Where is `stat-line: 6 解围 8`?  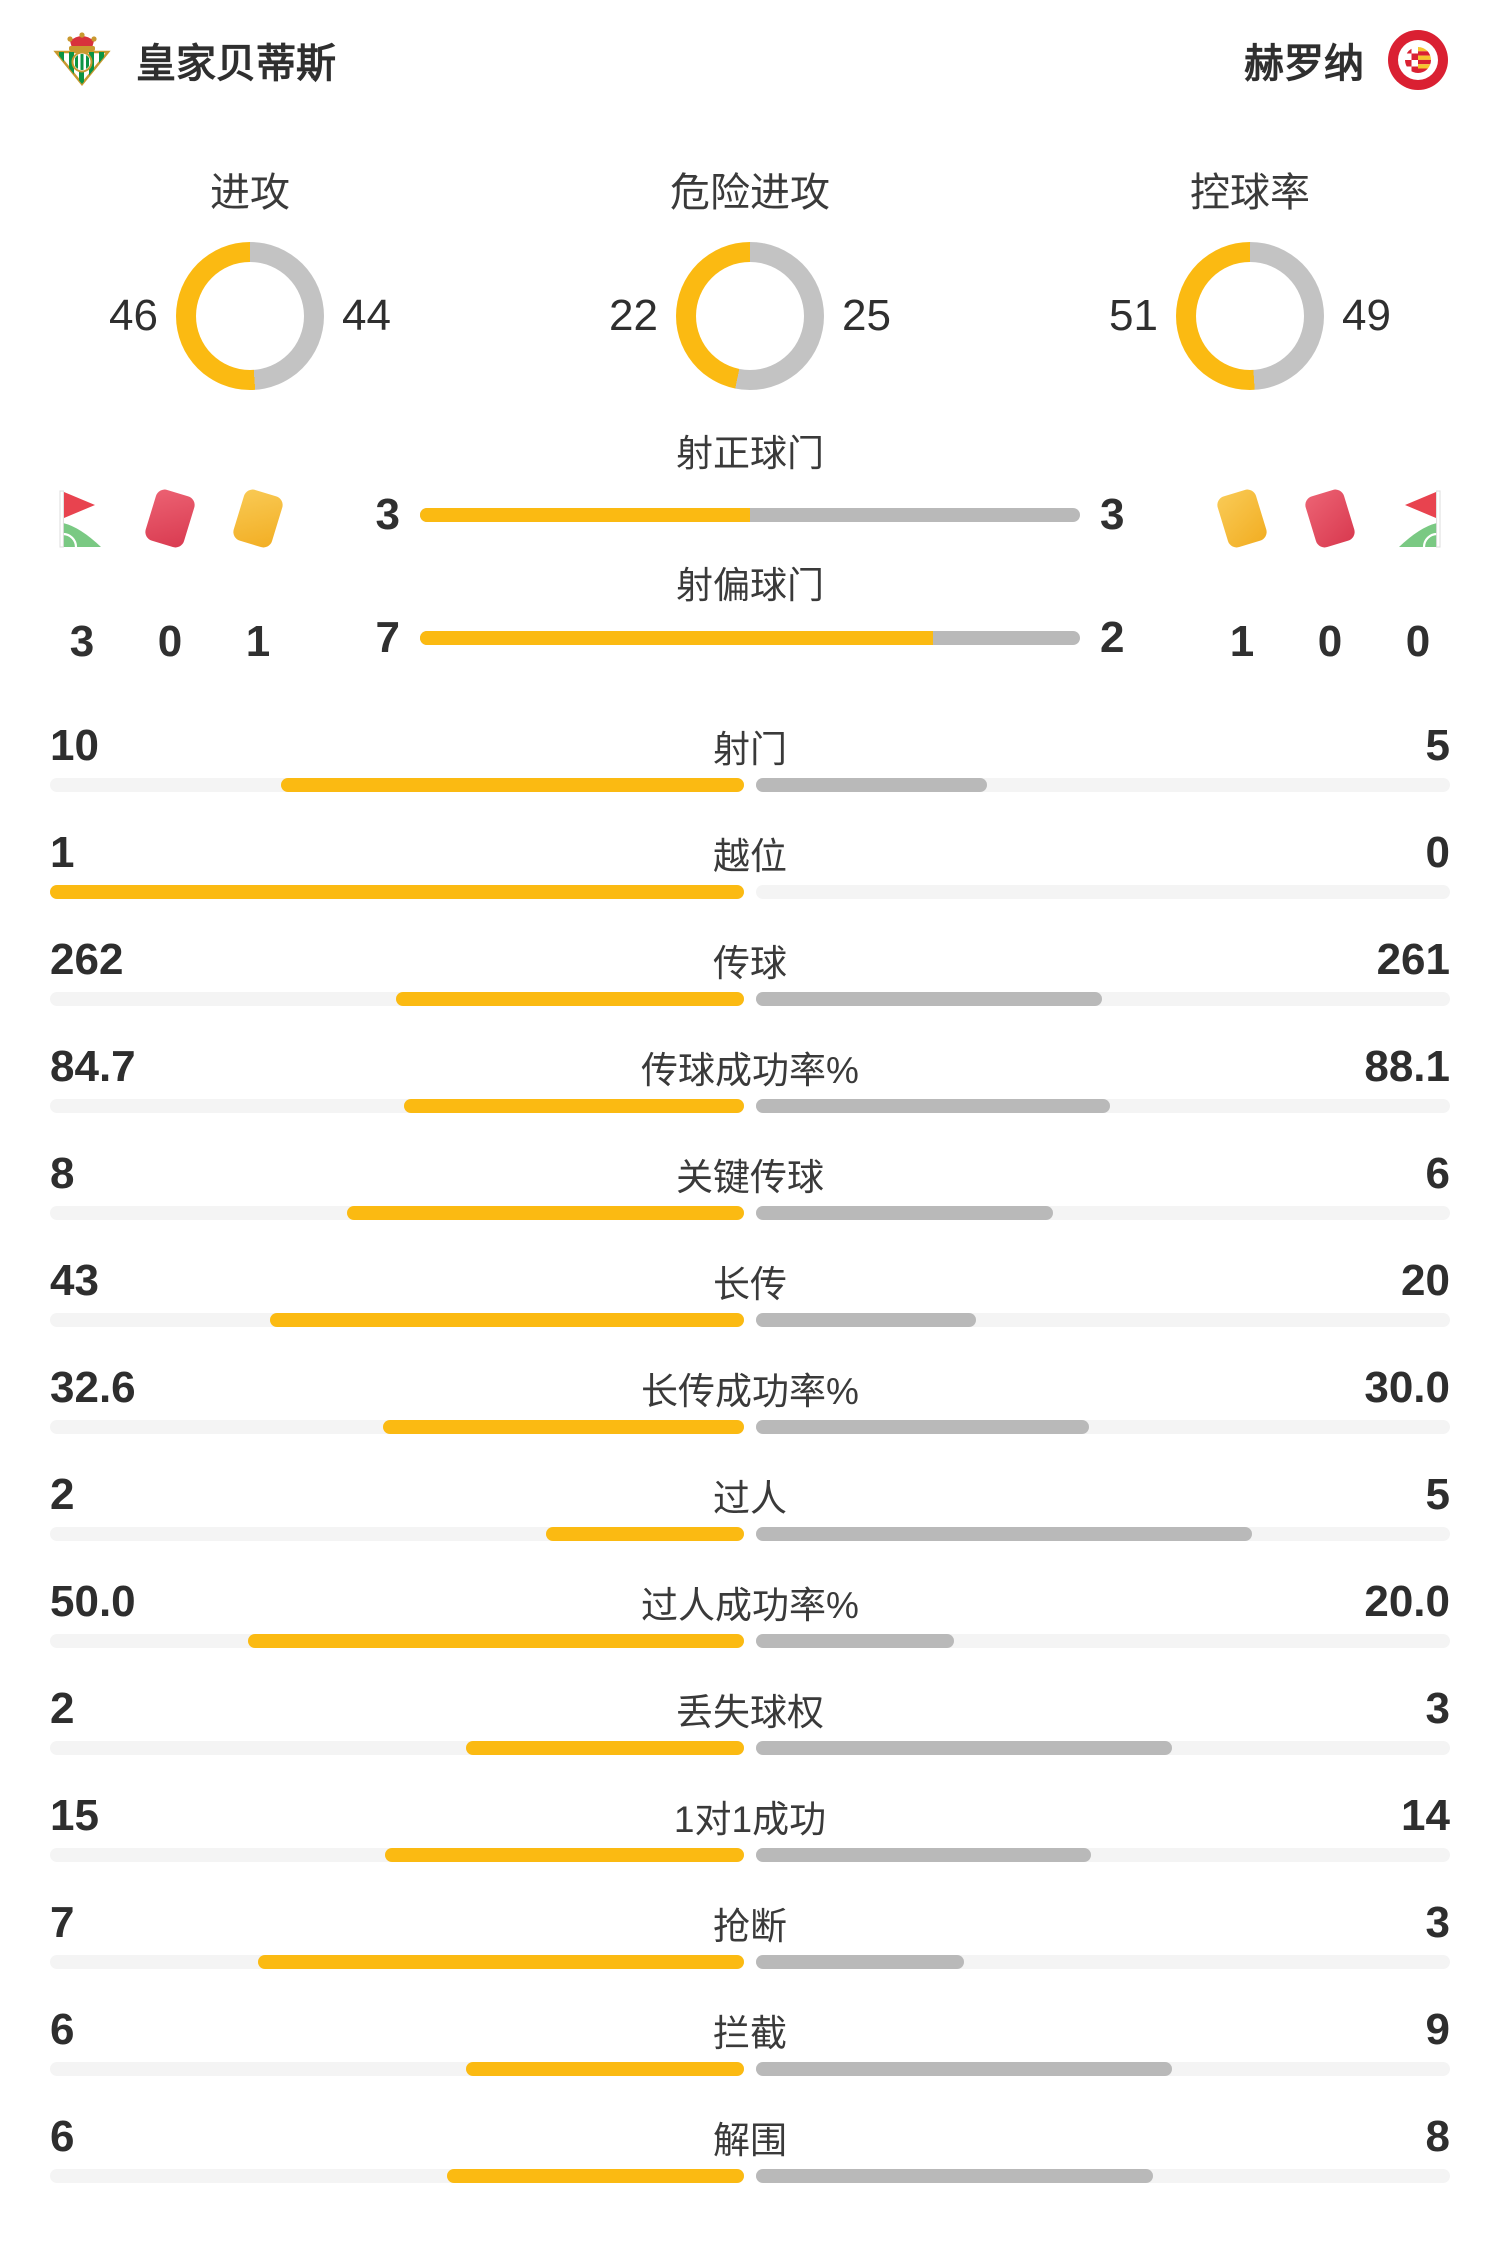 stat-line: 6 解围 8 is located at coordinates (750, 2137).